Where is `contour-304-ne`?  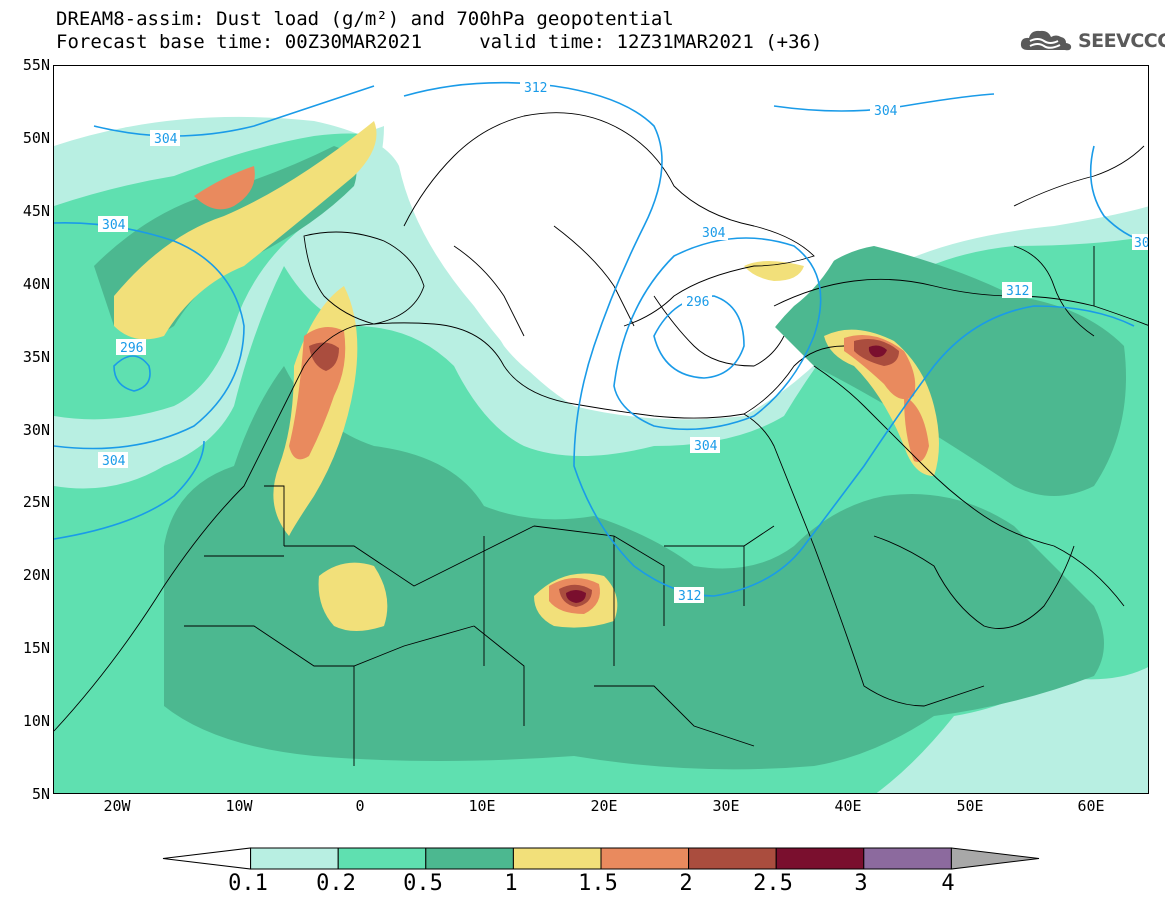 contour-304-ne is located at coordinates (884, 102).